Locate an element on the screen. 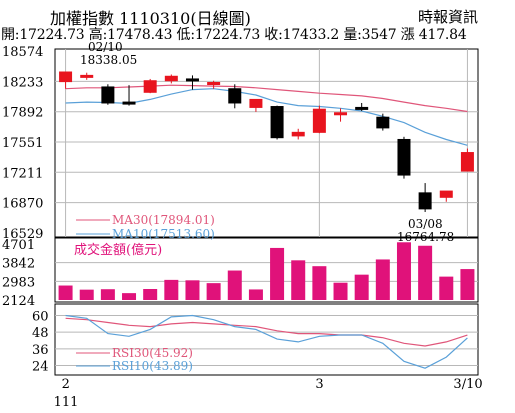  volume-axis-ticks: 4701 3842 2983 2124 is located at coordinates (18, 273).